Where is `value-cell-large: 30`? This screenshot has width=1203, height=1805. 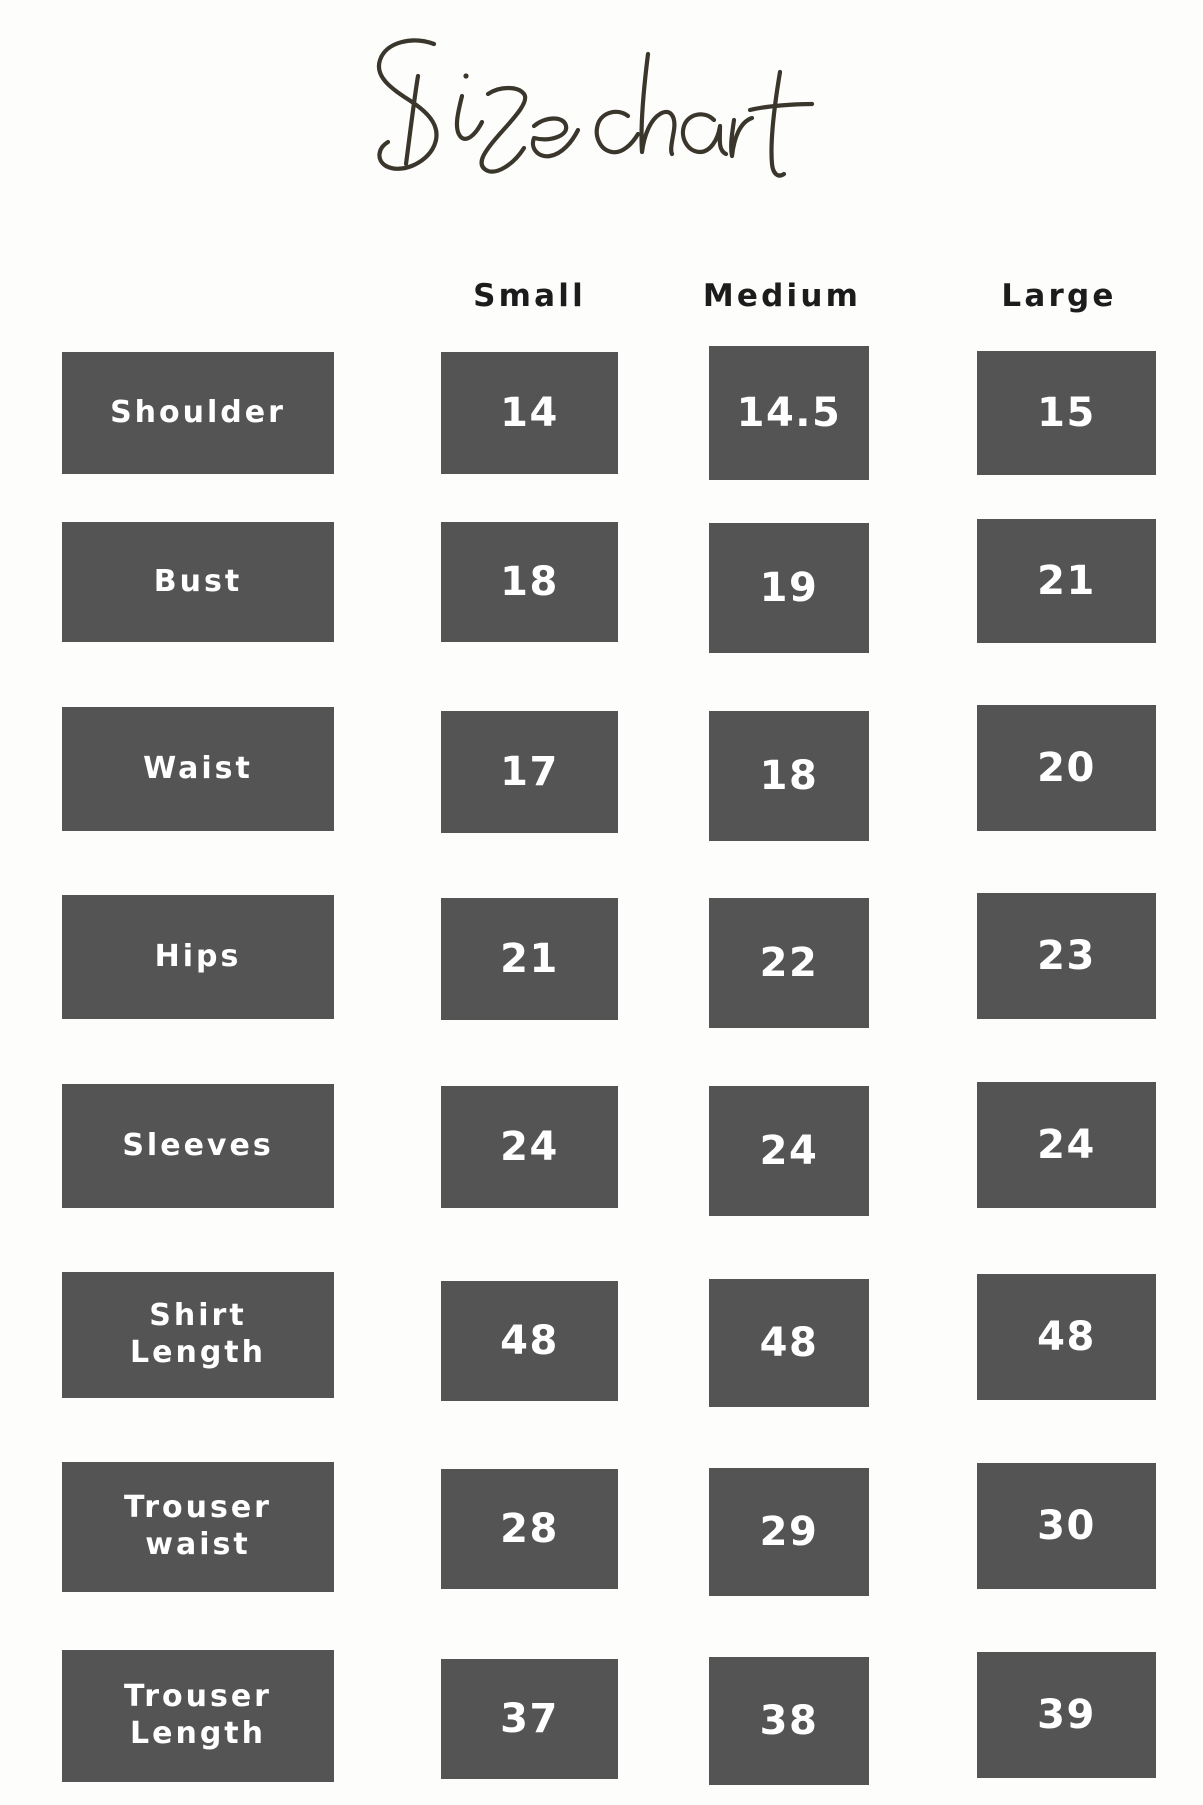 value-cell-large: 30 is located at coordinates (1066, 1526).